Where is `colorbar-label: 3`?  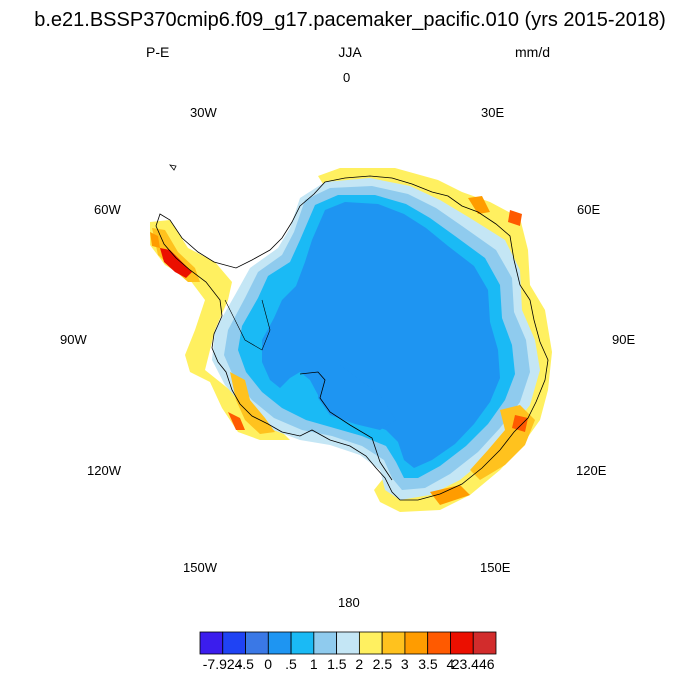 colorbar-label: 3 is located at coordinates (404, 664).